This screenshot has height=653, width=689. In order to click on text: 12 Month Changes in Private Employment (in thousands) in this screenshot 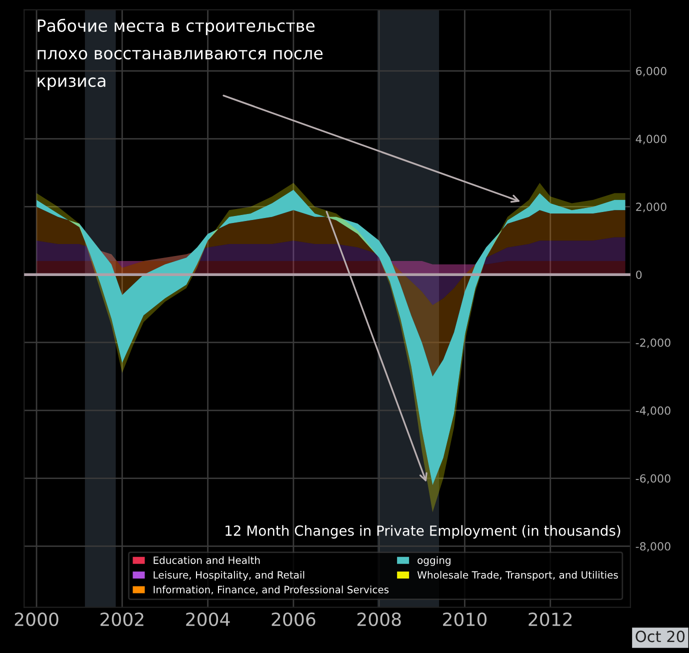, I will do `click(423, 532)`.